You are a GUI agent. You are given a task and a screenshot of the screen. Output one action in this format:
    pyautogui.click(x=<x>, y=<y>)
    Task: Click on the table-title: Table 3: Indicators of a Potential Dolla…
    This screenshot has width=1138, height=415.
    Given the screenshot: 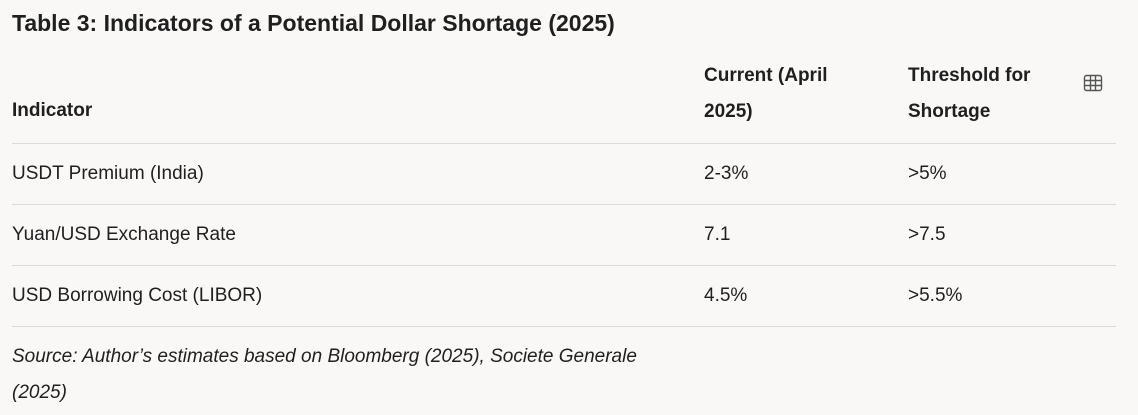 What is the action you would take?
    pyautogui.click(x=313, y=23)
    